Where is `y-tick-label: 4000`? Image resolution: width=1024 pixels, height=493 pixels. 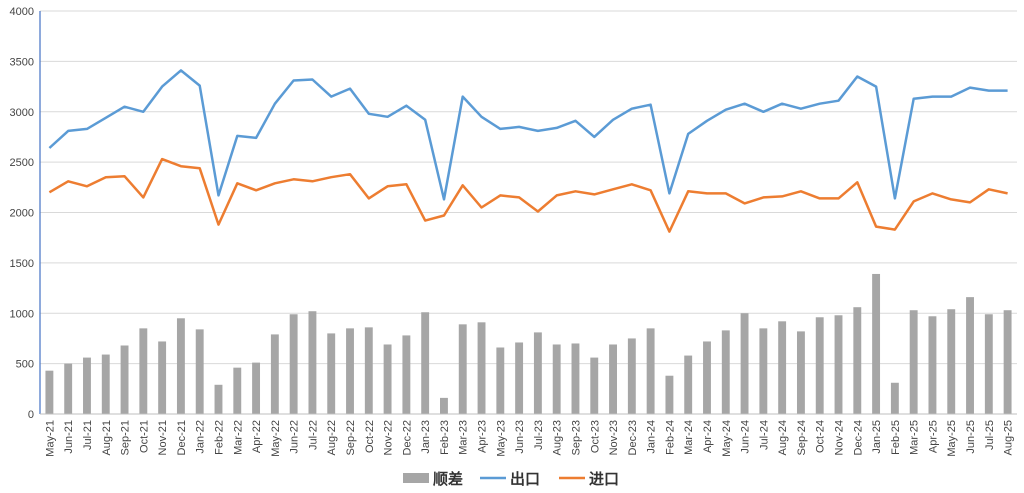
y-tick-label: 4000 is located at coordinates (22, 12).